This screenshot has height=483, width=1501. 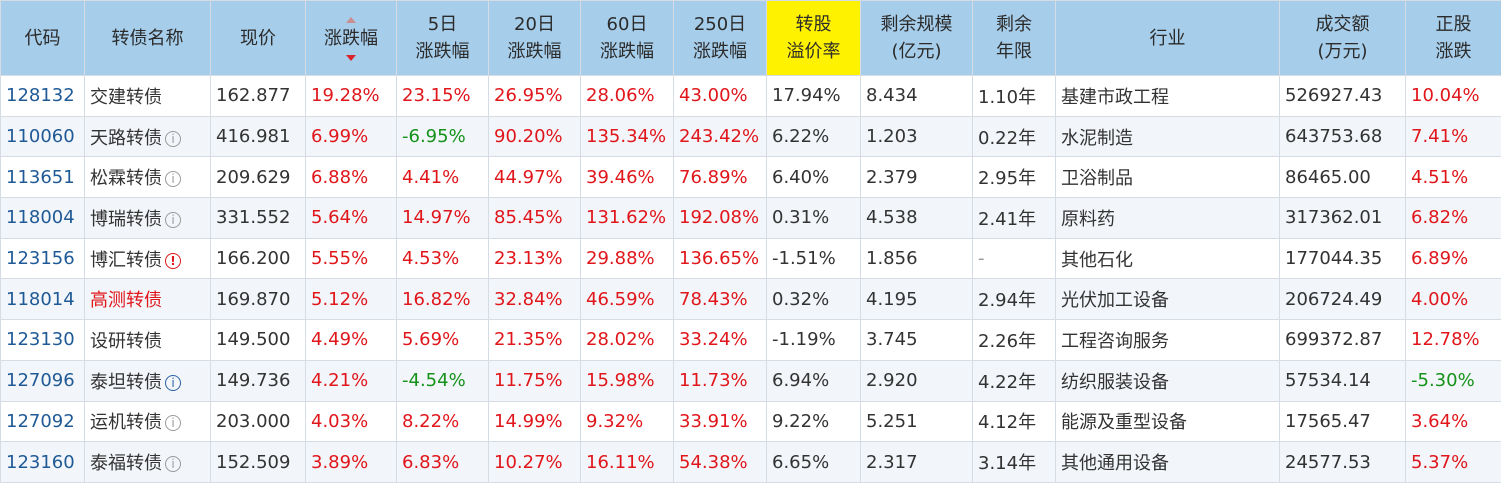 I want to click on cell-name: 松霖转债 i, so click(x=147, y=177).